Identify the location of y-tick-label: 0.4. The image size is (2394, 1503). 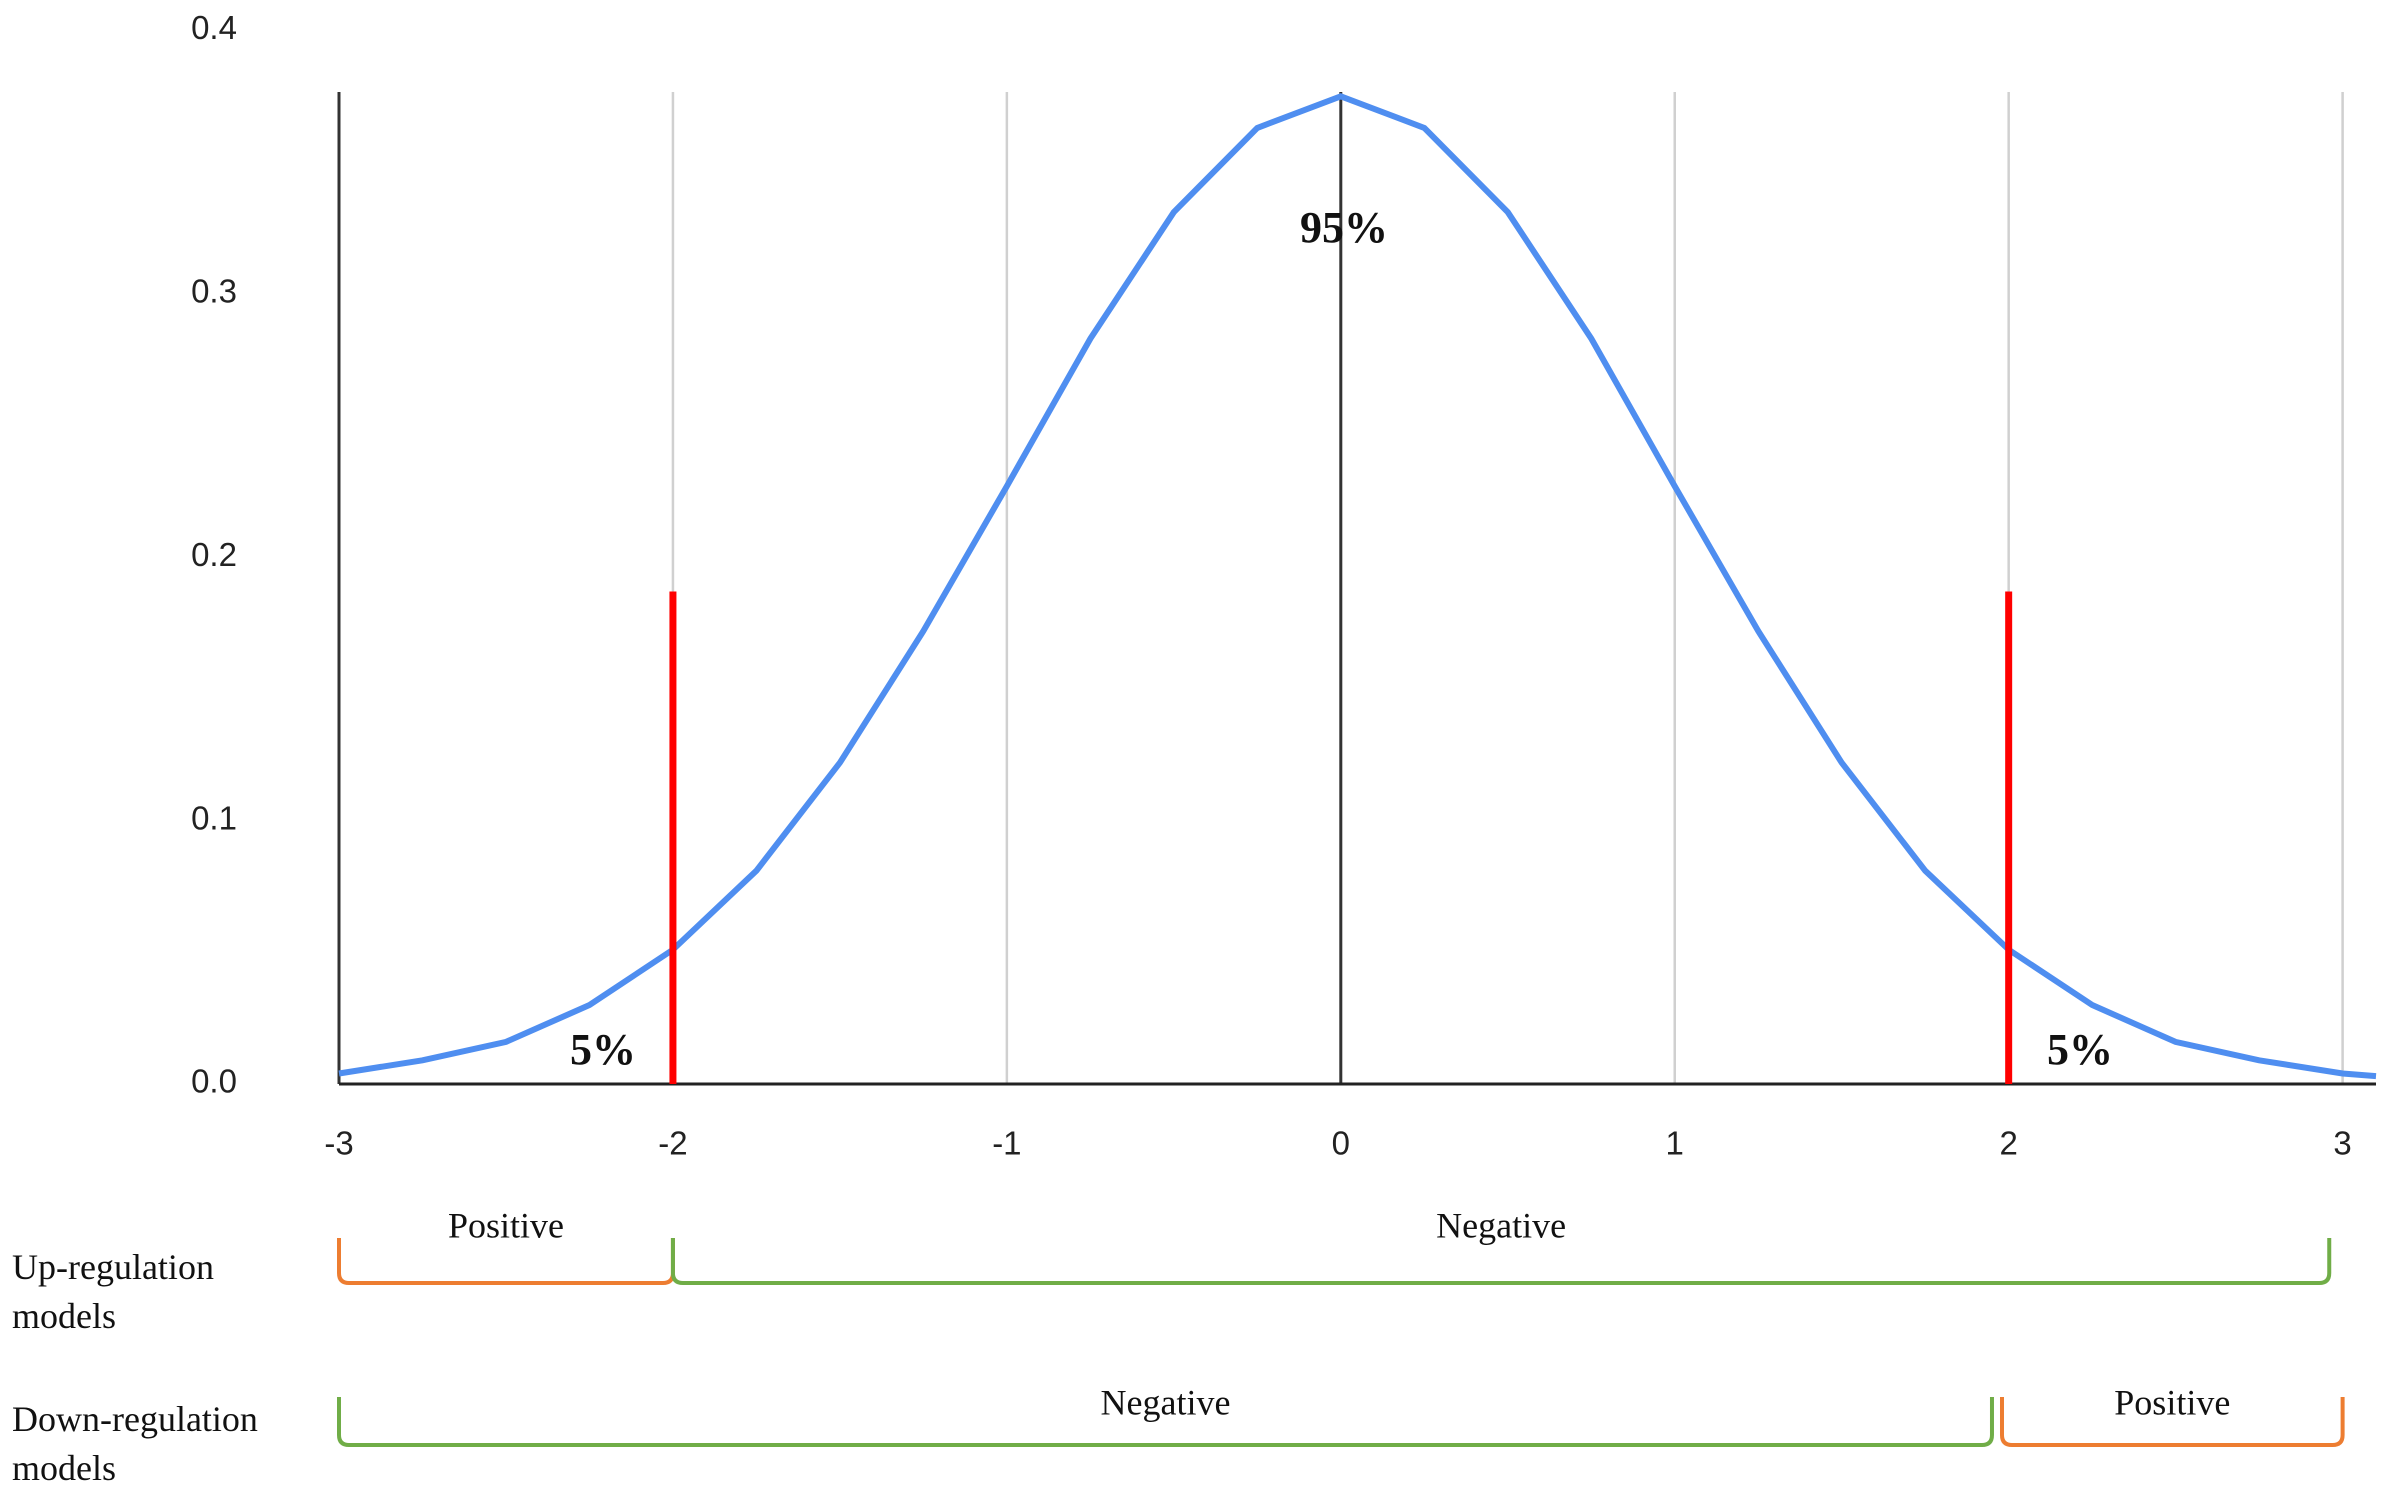
(214, 27).